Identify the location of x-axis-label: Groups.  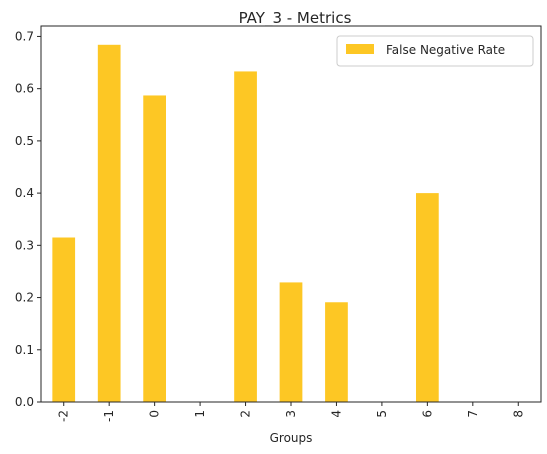
(291, 438).